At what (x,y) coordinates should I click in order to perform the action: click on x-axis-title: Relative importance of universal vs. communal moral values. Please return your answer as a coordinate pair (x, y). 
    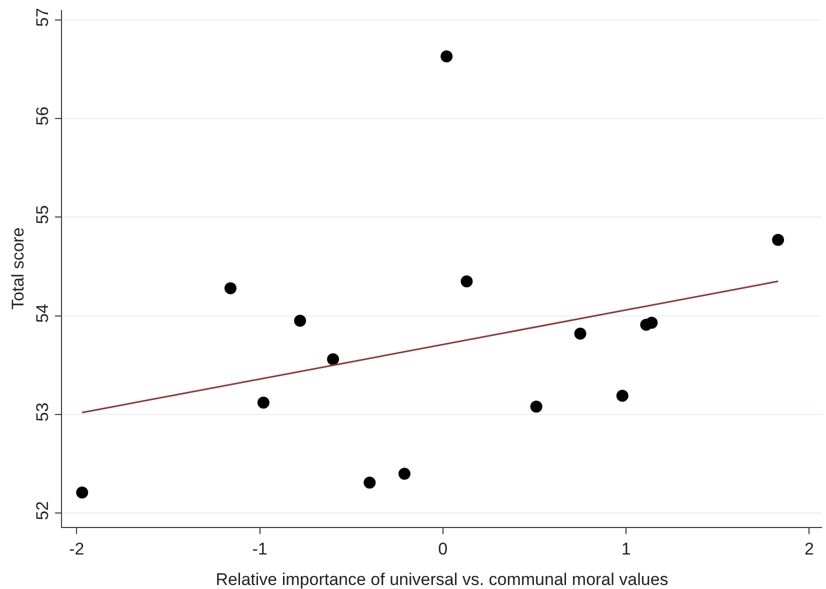
    Looking at the image, I should click on (442, 579).